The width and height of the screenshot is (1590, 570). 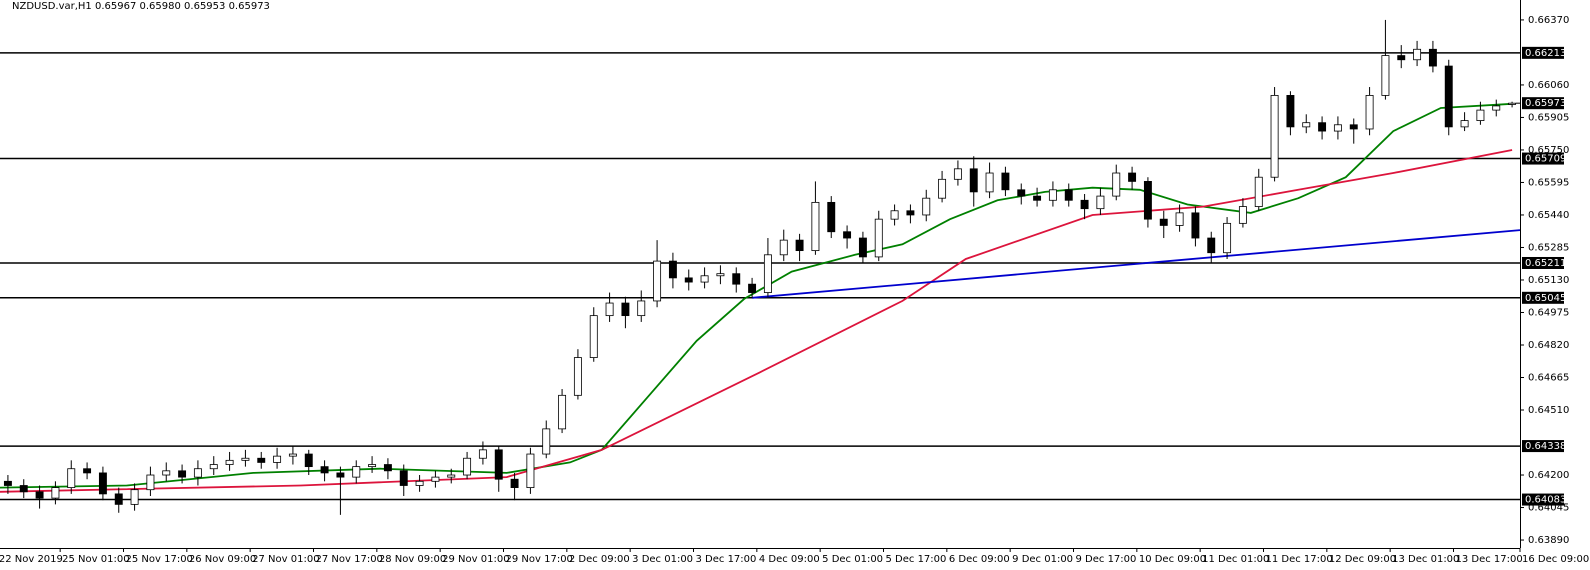 What do you see at coordinates (1545, 446) in the screenshot?
I see `level-label: 0.64338` at bounding box center [1545, 446].